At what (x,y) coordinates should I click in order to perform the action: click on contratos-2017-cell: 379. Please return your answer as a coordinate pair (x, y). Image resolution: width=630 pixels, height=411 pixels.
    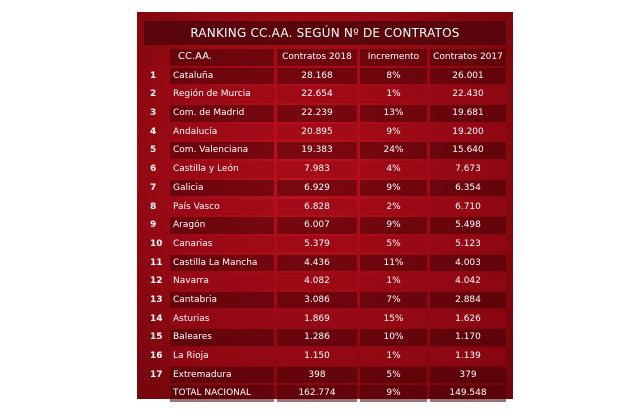
    Looking at the image, I should click on (468, 375).